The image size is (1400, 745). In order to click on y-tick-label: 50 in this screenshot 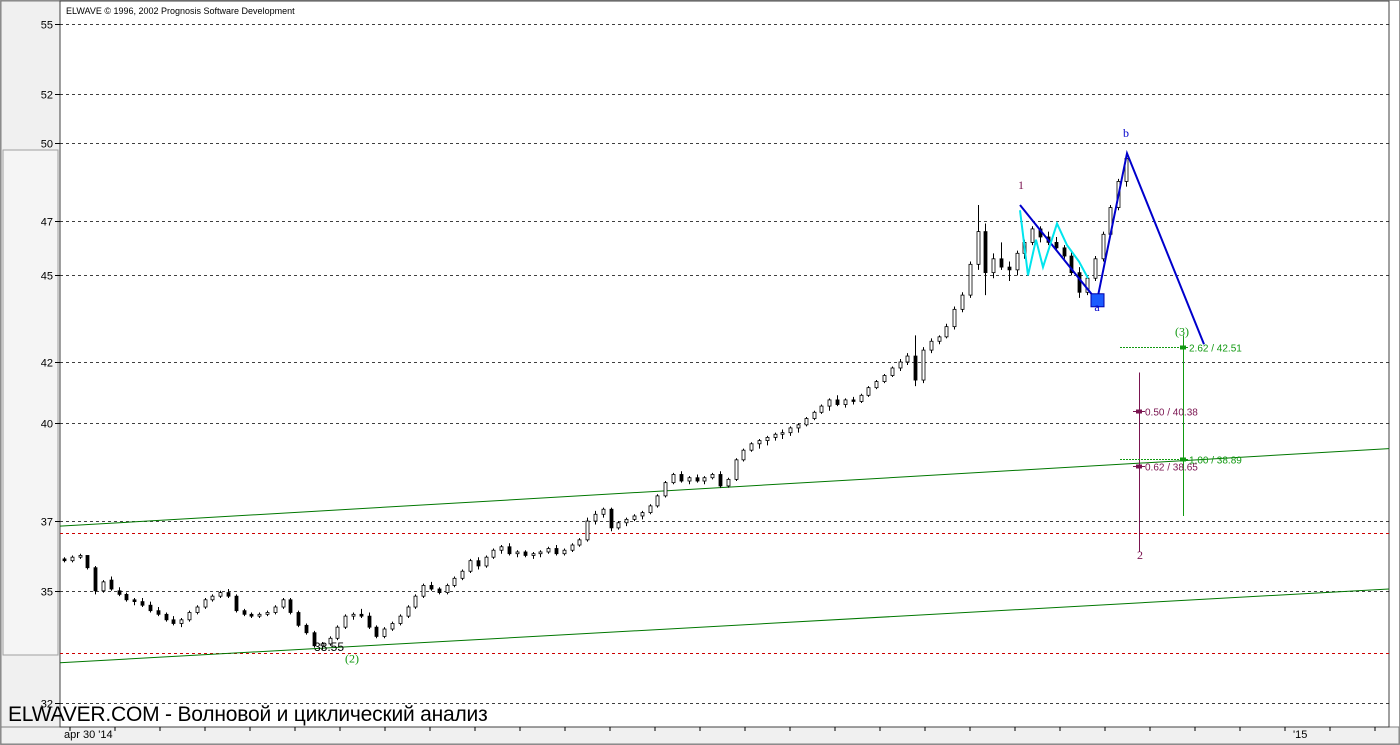, I will do `click(47, 145)`.